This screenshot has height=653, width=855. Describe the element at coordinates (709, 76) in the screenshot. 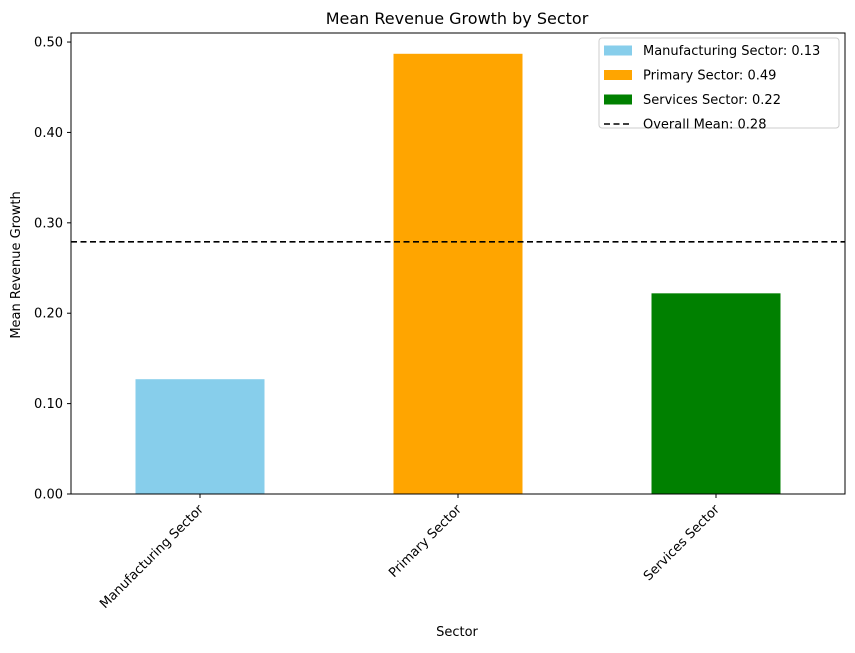

I see `legend-label: Primary Sector: 0.49` at that location.